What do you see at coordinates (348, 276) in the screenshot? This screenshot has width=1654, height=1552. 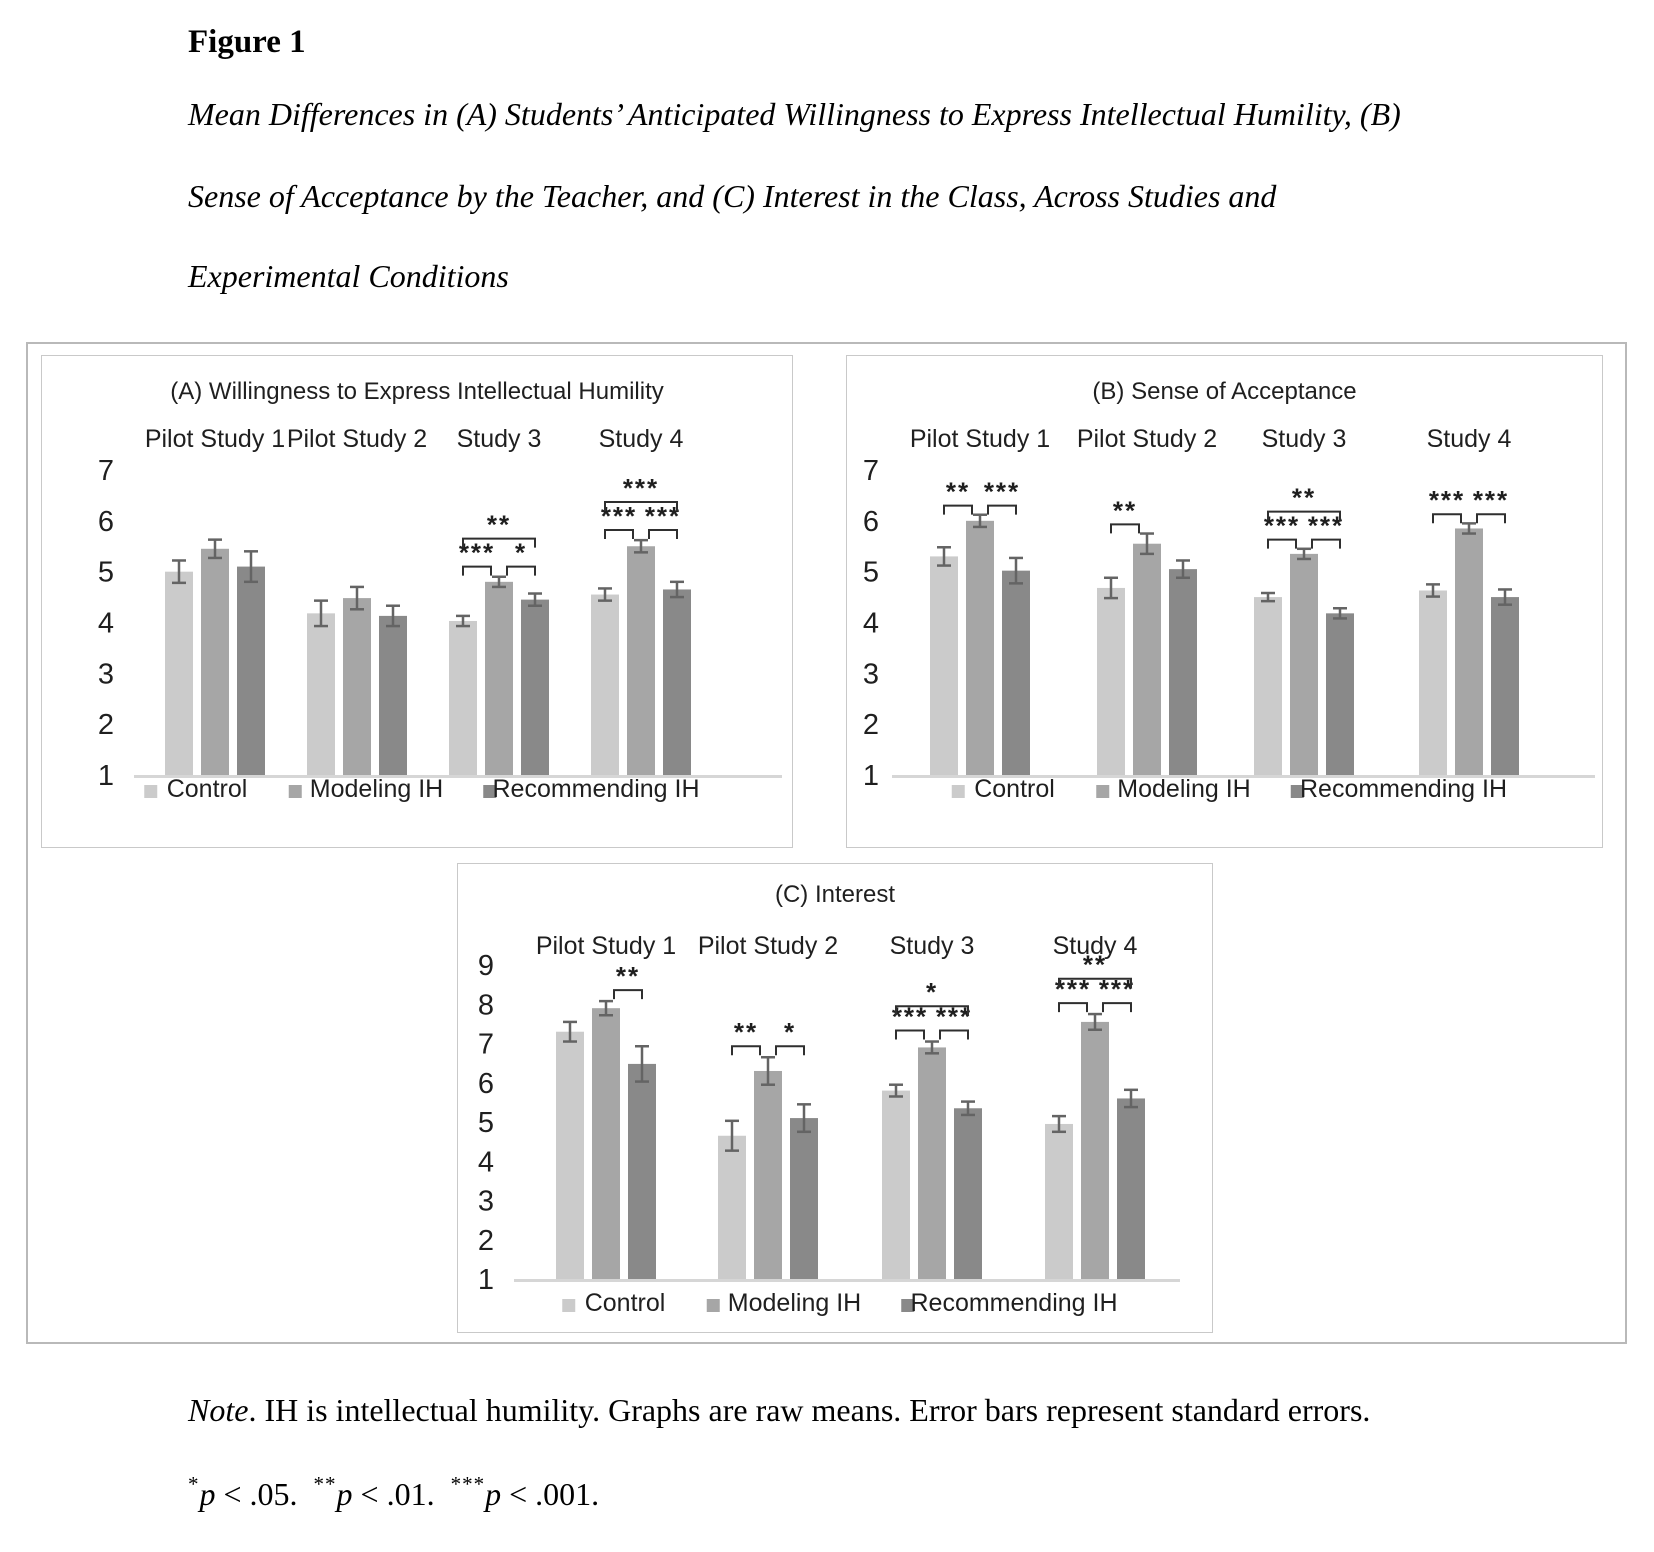 I see `caption-line-3: Experimental Conditions` at bounding box center [348, 276].